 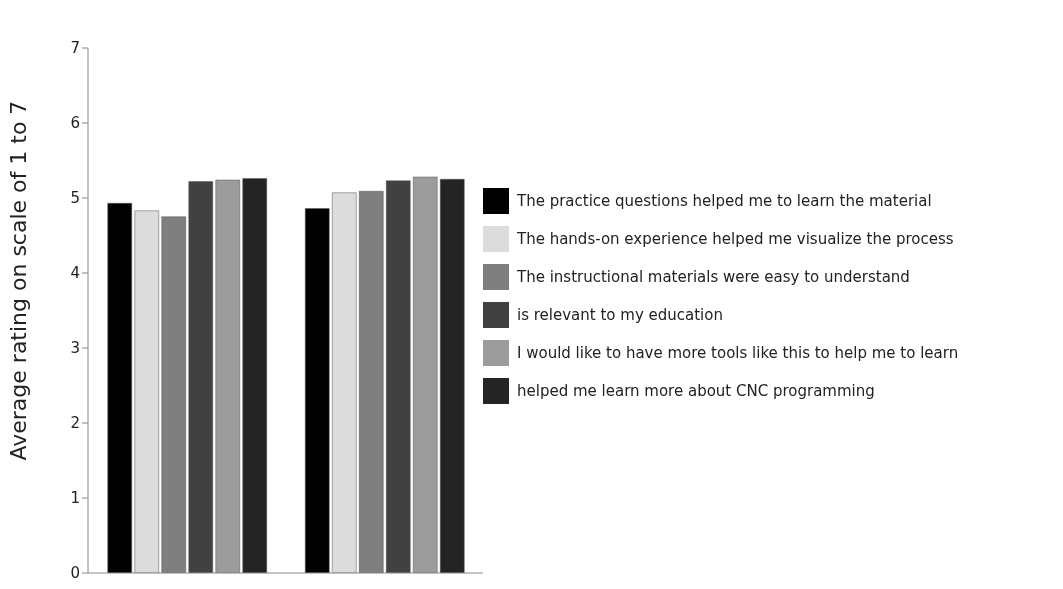 What do you see at coordinates (724, 200) in the screenshot?
I see `legend-label: The practice questions helped me to learn the material` at bounding box center [724, 200].